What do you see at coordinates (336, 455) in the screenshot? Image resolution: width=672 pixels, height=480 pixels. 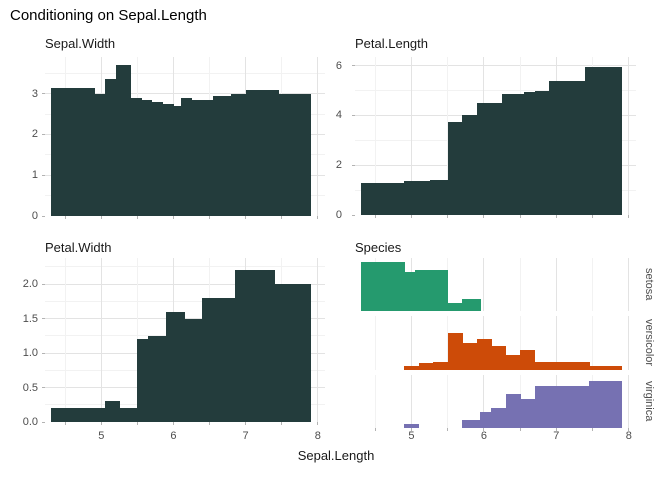 I see `x-axis-title: Sepal.Length` at bounding box center [336, 455].